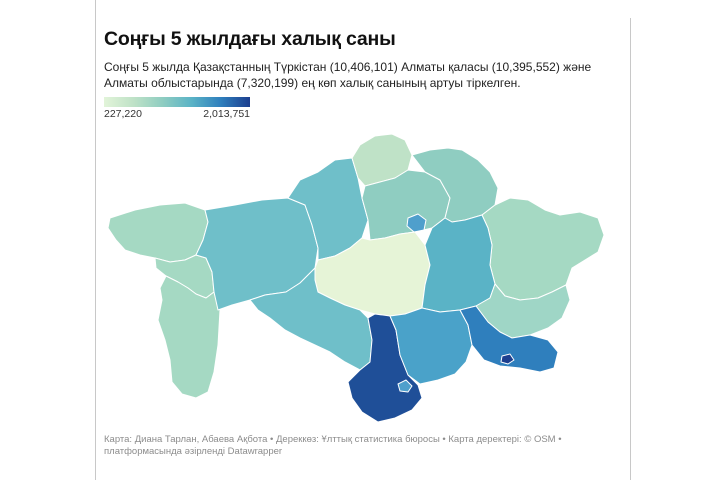  Describe the element at coordinates (226, 114) in the screenshot. I see `legend-max-label: 2,013,751` at that location.